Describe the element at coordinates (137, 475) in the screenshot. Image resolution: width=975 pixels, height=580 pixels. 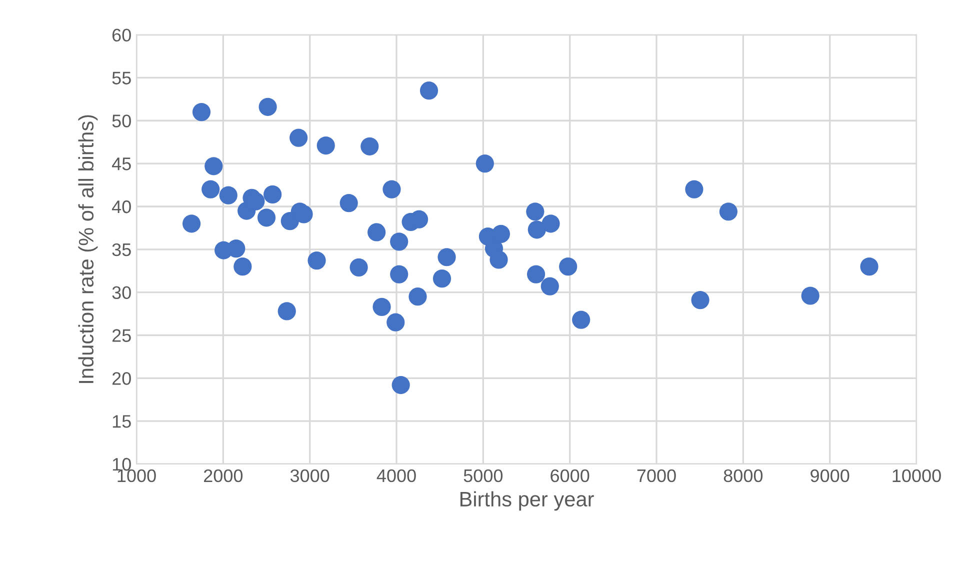
I see `x-tick-label: 1000` at that location.